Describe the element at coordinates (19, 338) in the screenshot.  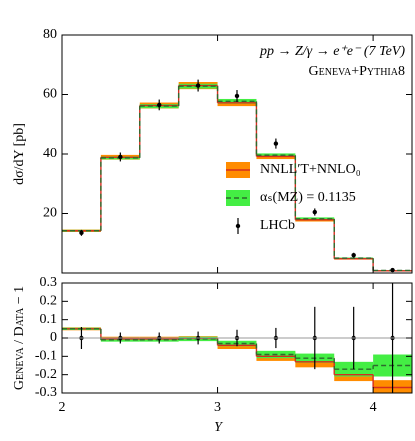
I see `y-axis-label: Geneva / Data − 1` at that location.